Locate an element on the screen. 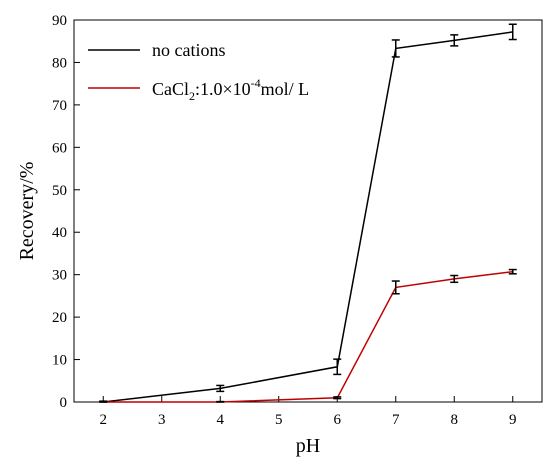  legend: no cations CaCl2:1.0×10-4mol/ L is located at coordinates (198, 71).